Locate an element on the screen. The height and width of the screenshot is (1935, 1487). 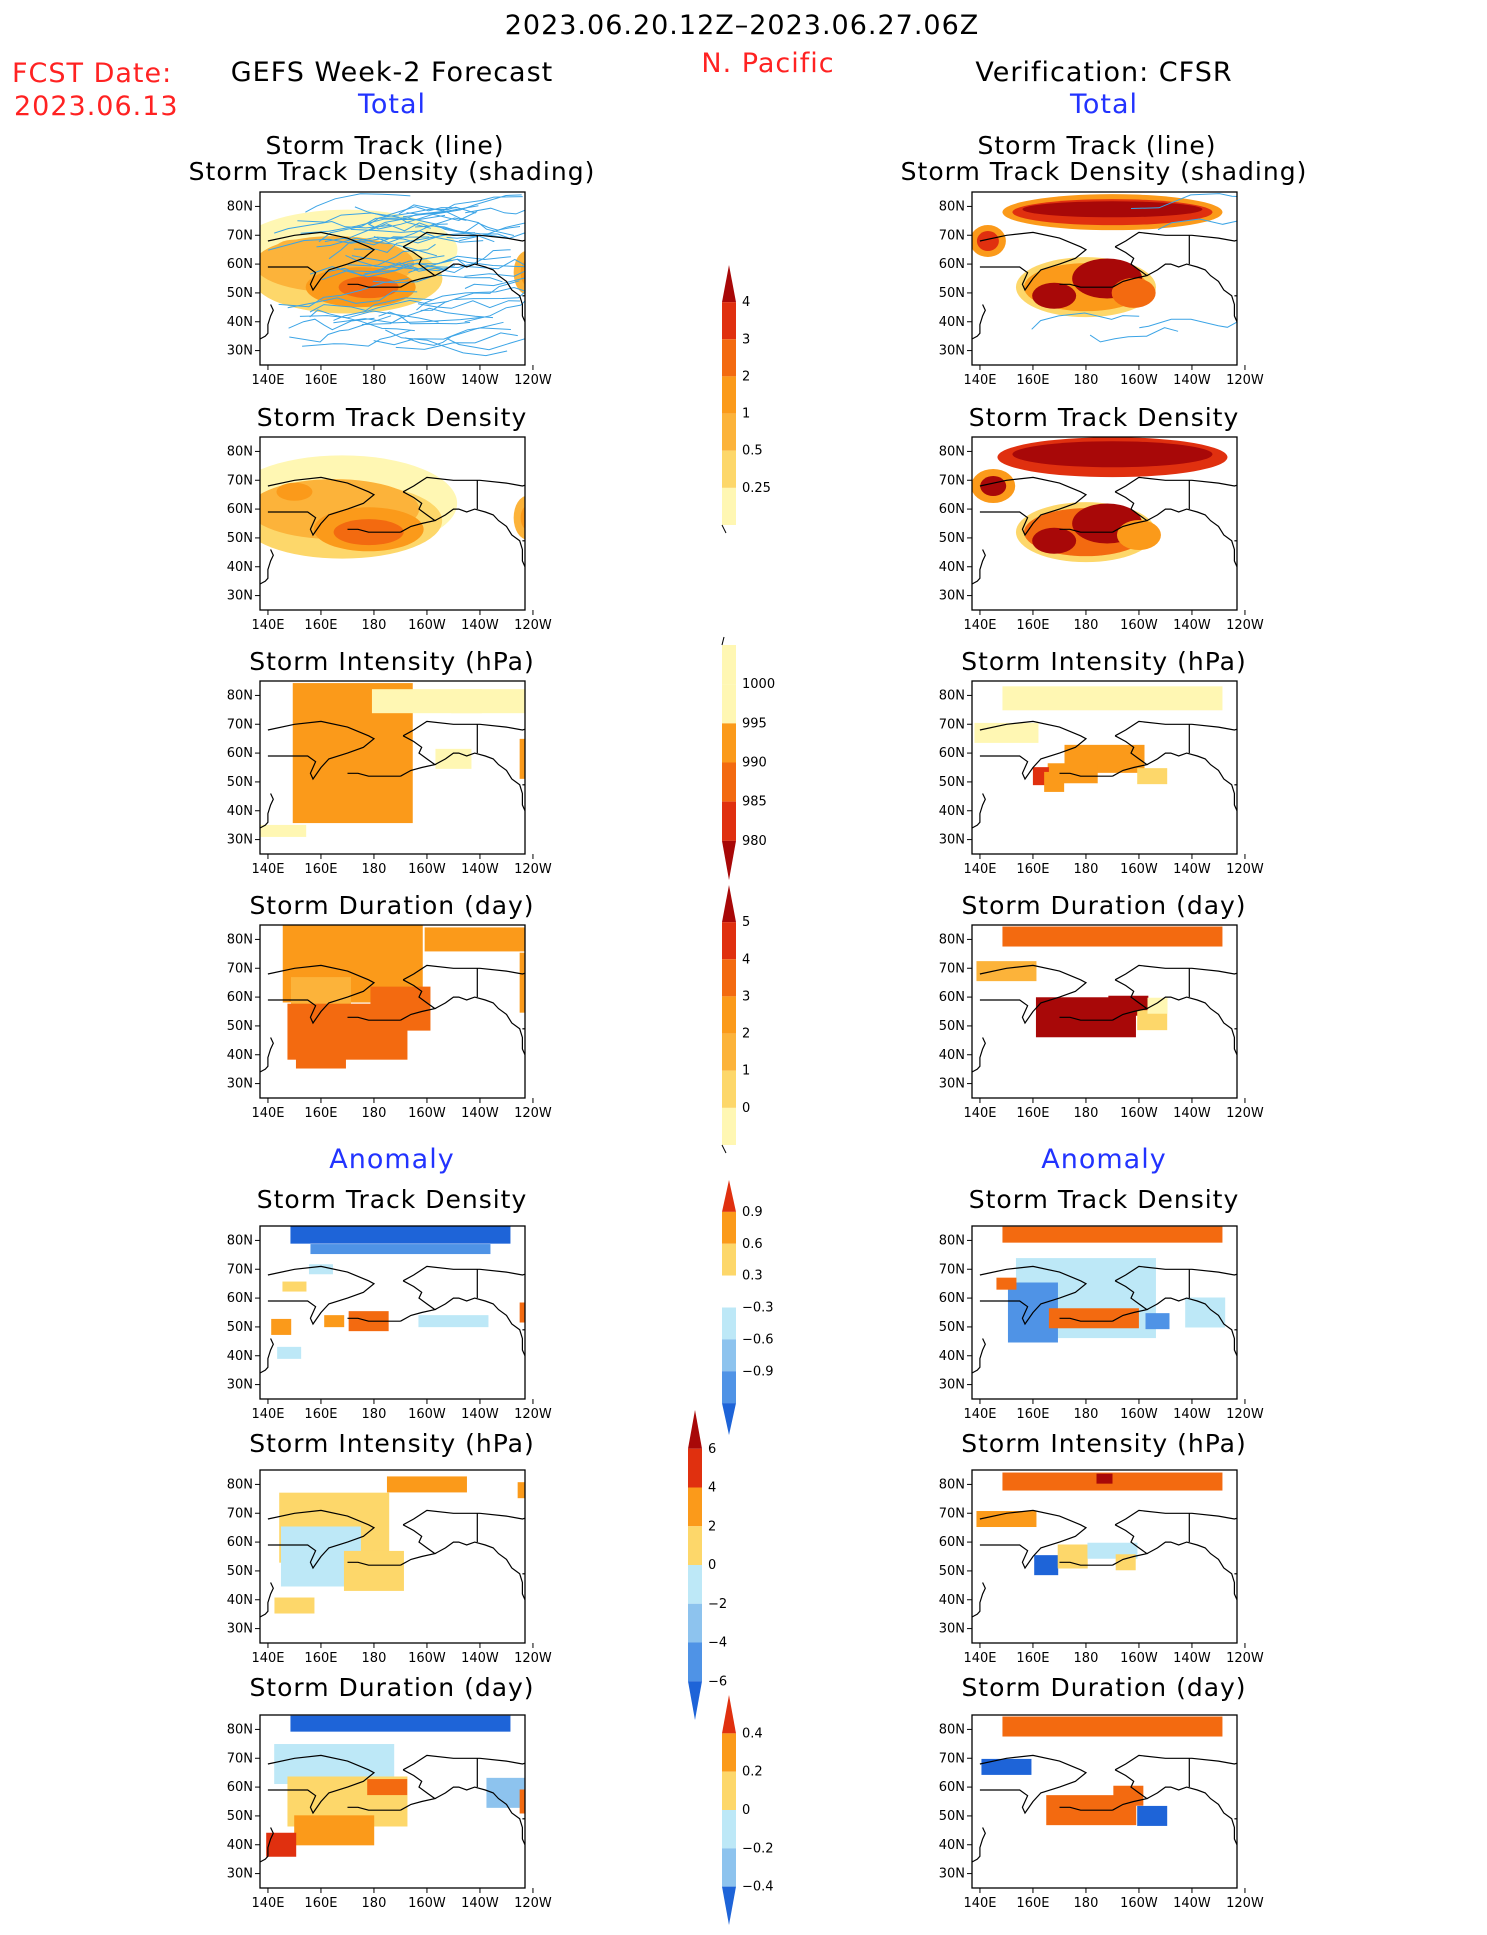
right-total-label: Total is located at coordinates (1104, 104).